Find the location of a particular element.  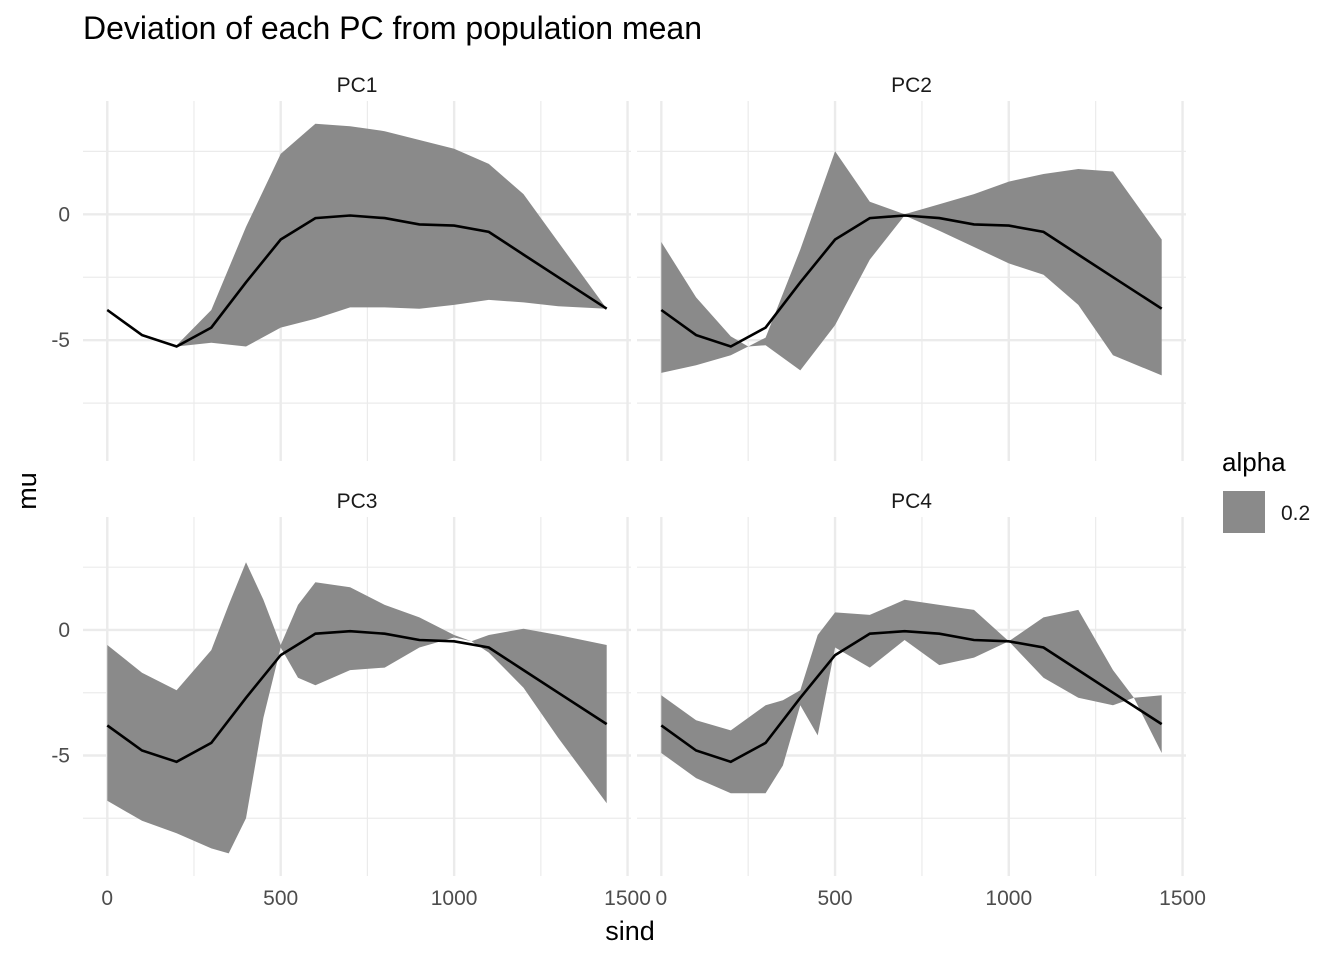

legend-title: alpha is located at coordinates (1254, 462).